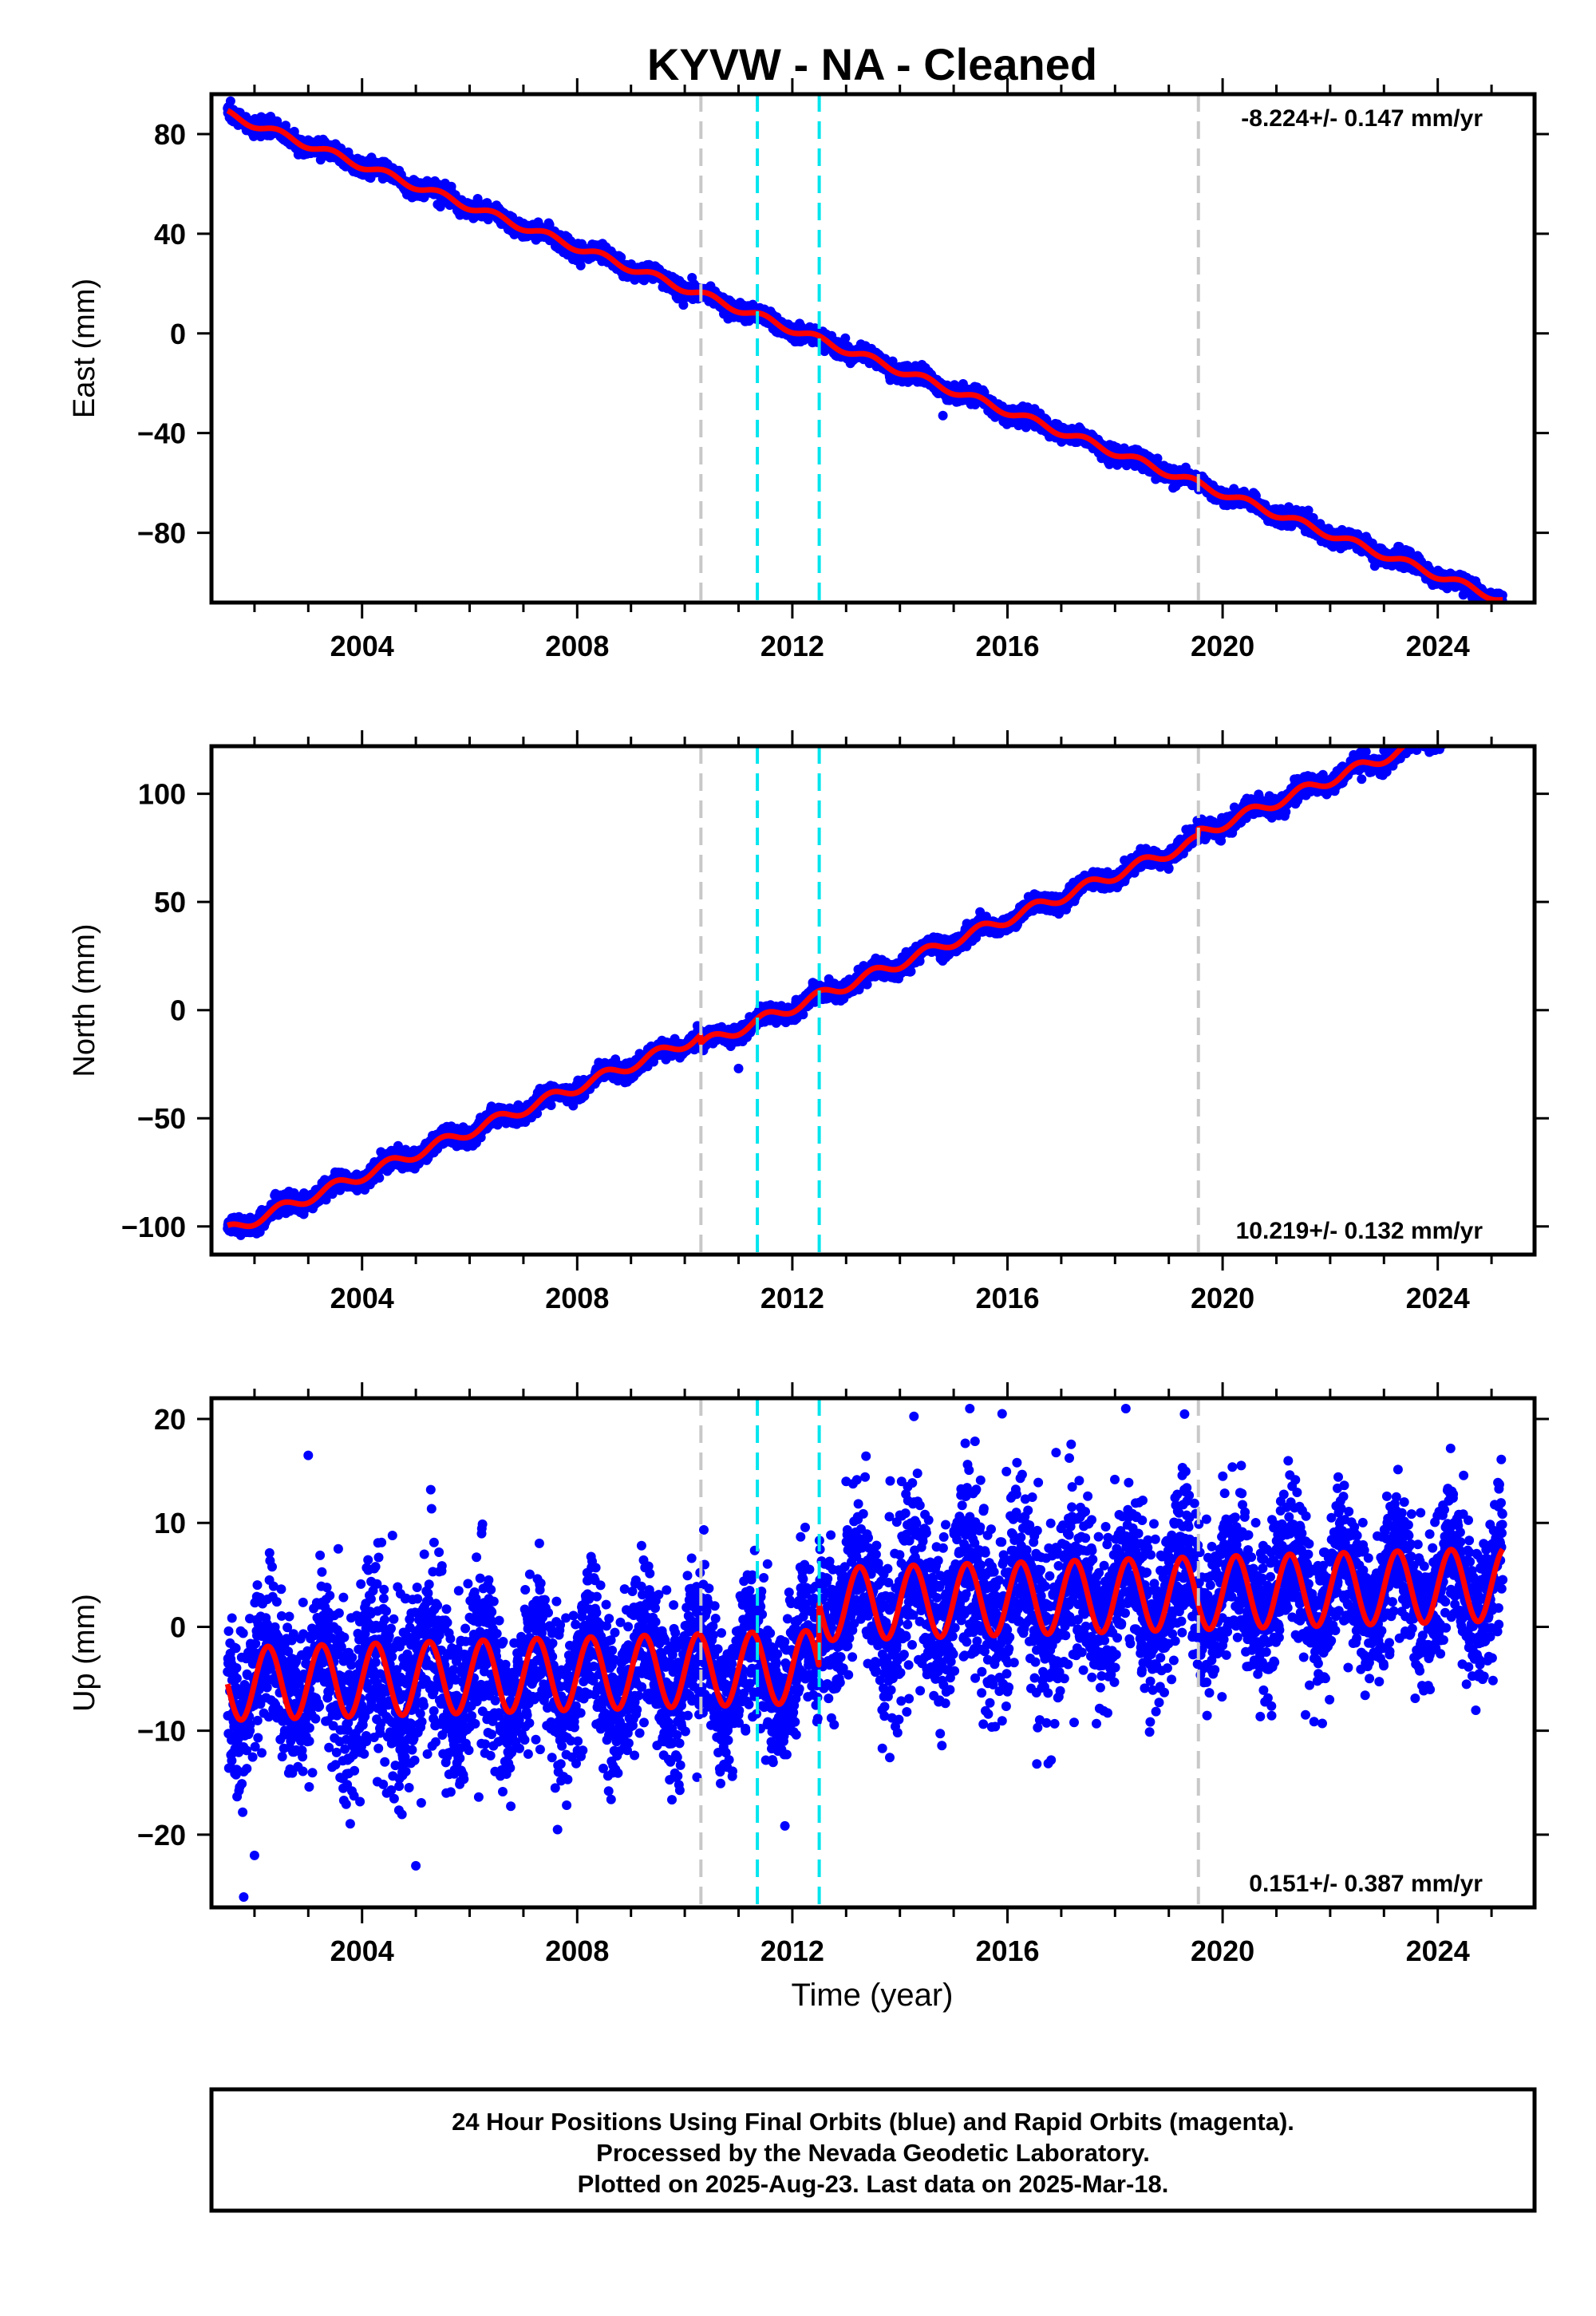  Describe the element at coordinates (362, 646) in the screenshot. I see `x-tick-label: 2004` at that location.